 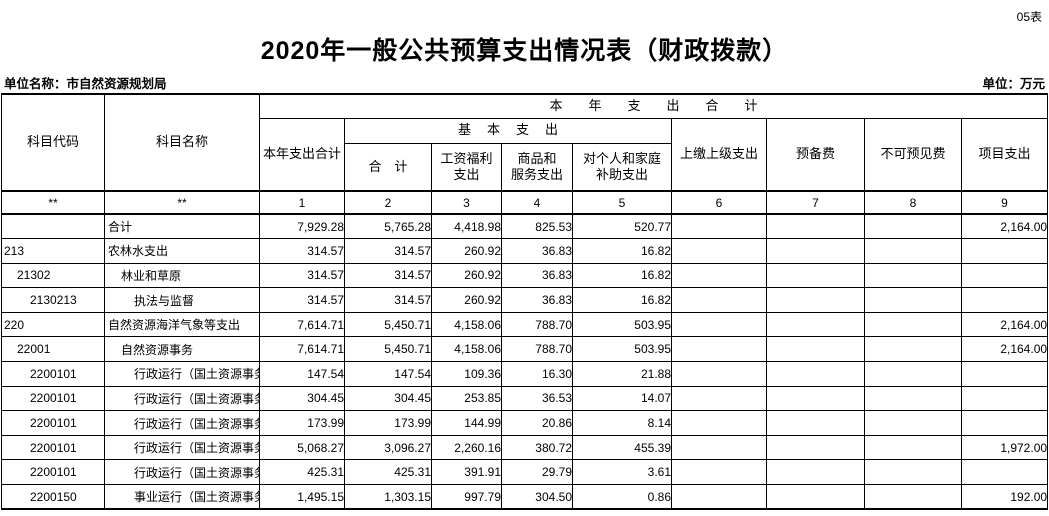 I want to click on value-cell-goods-services: 788.70, so click(x=537, y=349).